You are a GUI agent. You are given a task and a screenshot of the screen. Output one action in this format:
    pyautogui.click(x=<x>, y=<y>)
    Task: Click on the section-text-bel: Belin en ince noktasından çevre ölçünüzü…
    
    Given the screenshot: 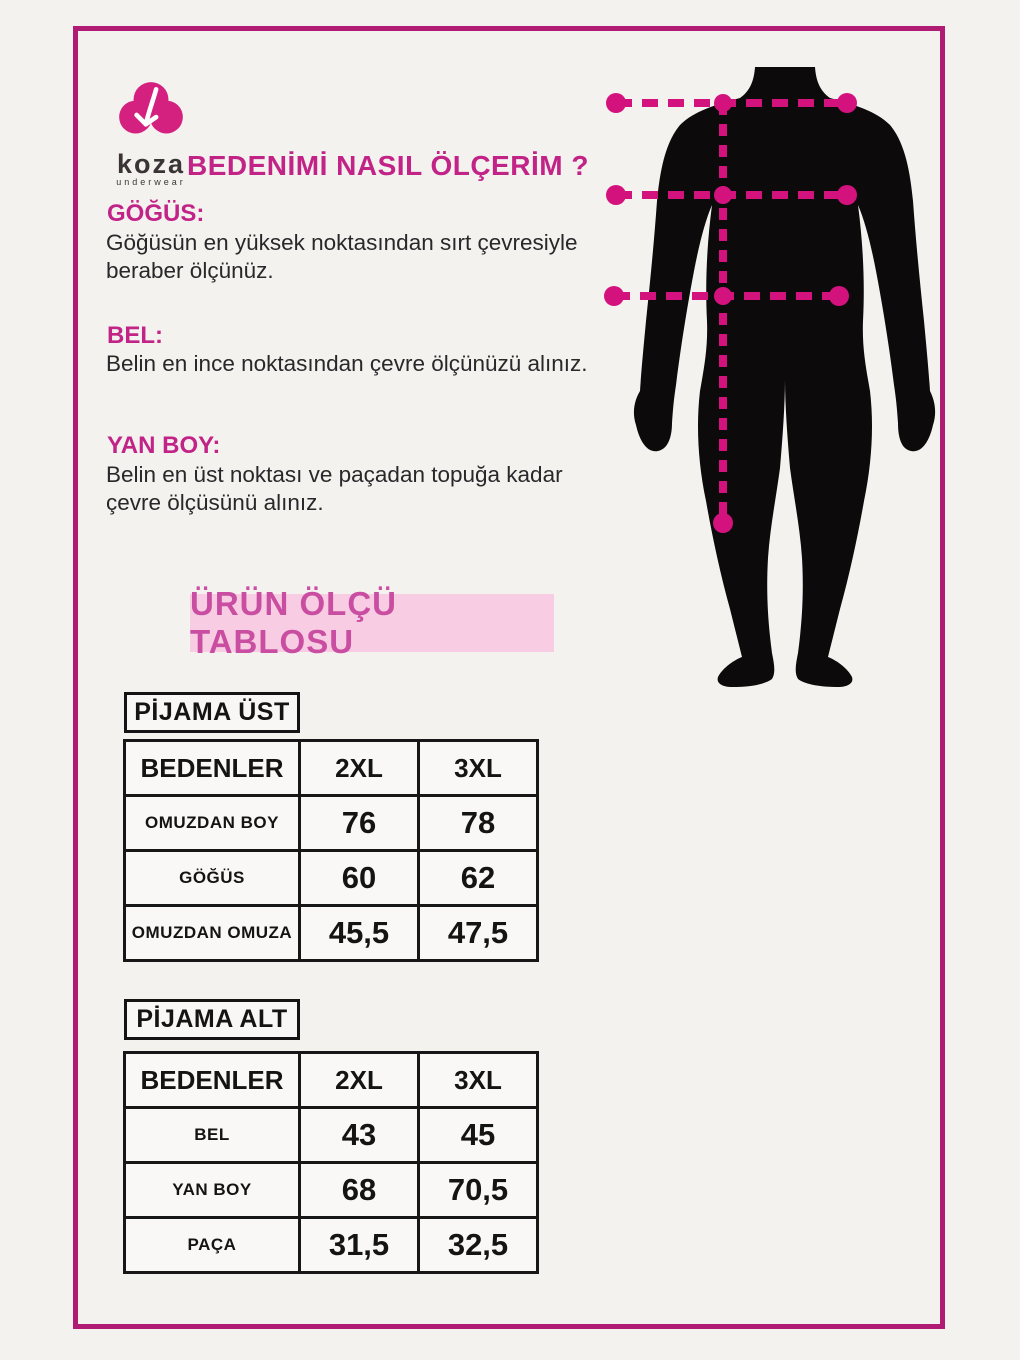 What is the action you would take?
    pyautogui.click(x=347, y=363)
    